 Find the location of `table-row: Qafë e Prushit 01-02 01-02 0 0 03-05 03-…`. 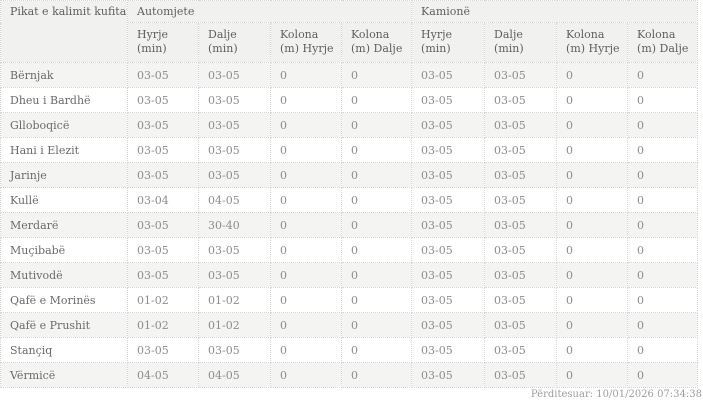

table-row: Qafë e Prushit 01-02 01-02 0 0 03-05 03-… is located at coordinates (349, 325).